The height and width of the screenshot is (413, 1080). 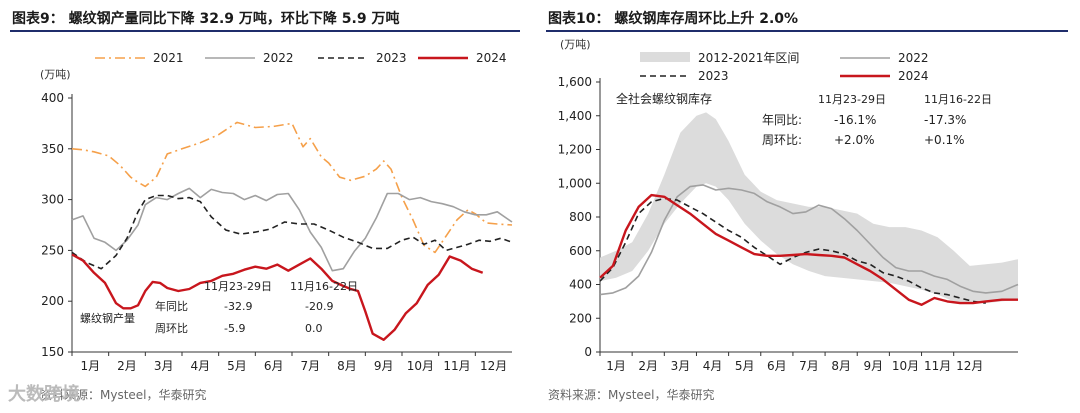 What do you see at coordinates (664, 98) in the screenshot?
I see `series-annotation-label: 全社会螺纹钢库存` at bounding box center [664, 98].